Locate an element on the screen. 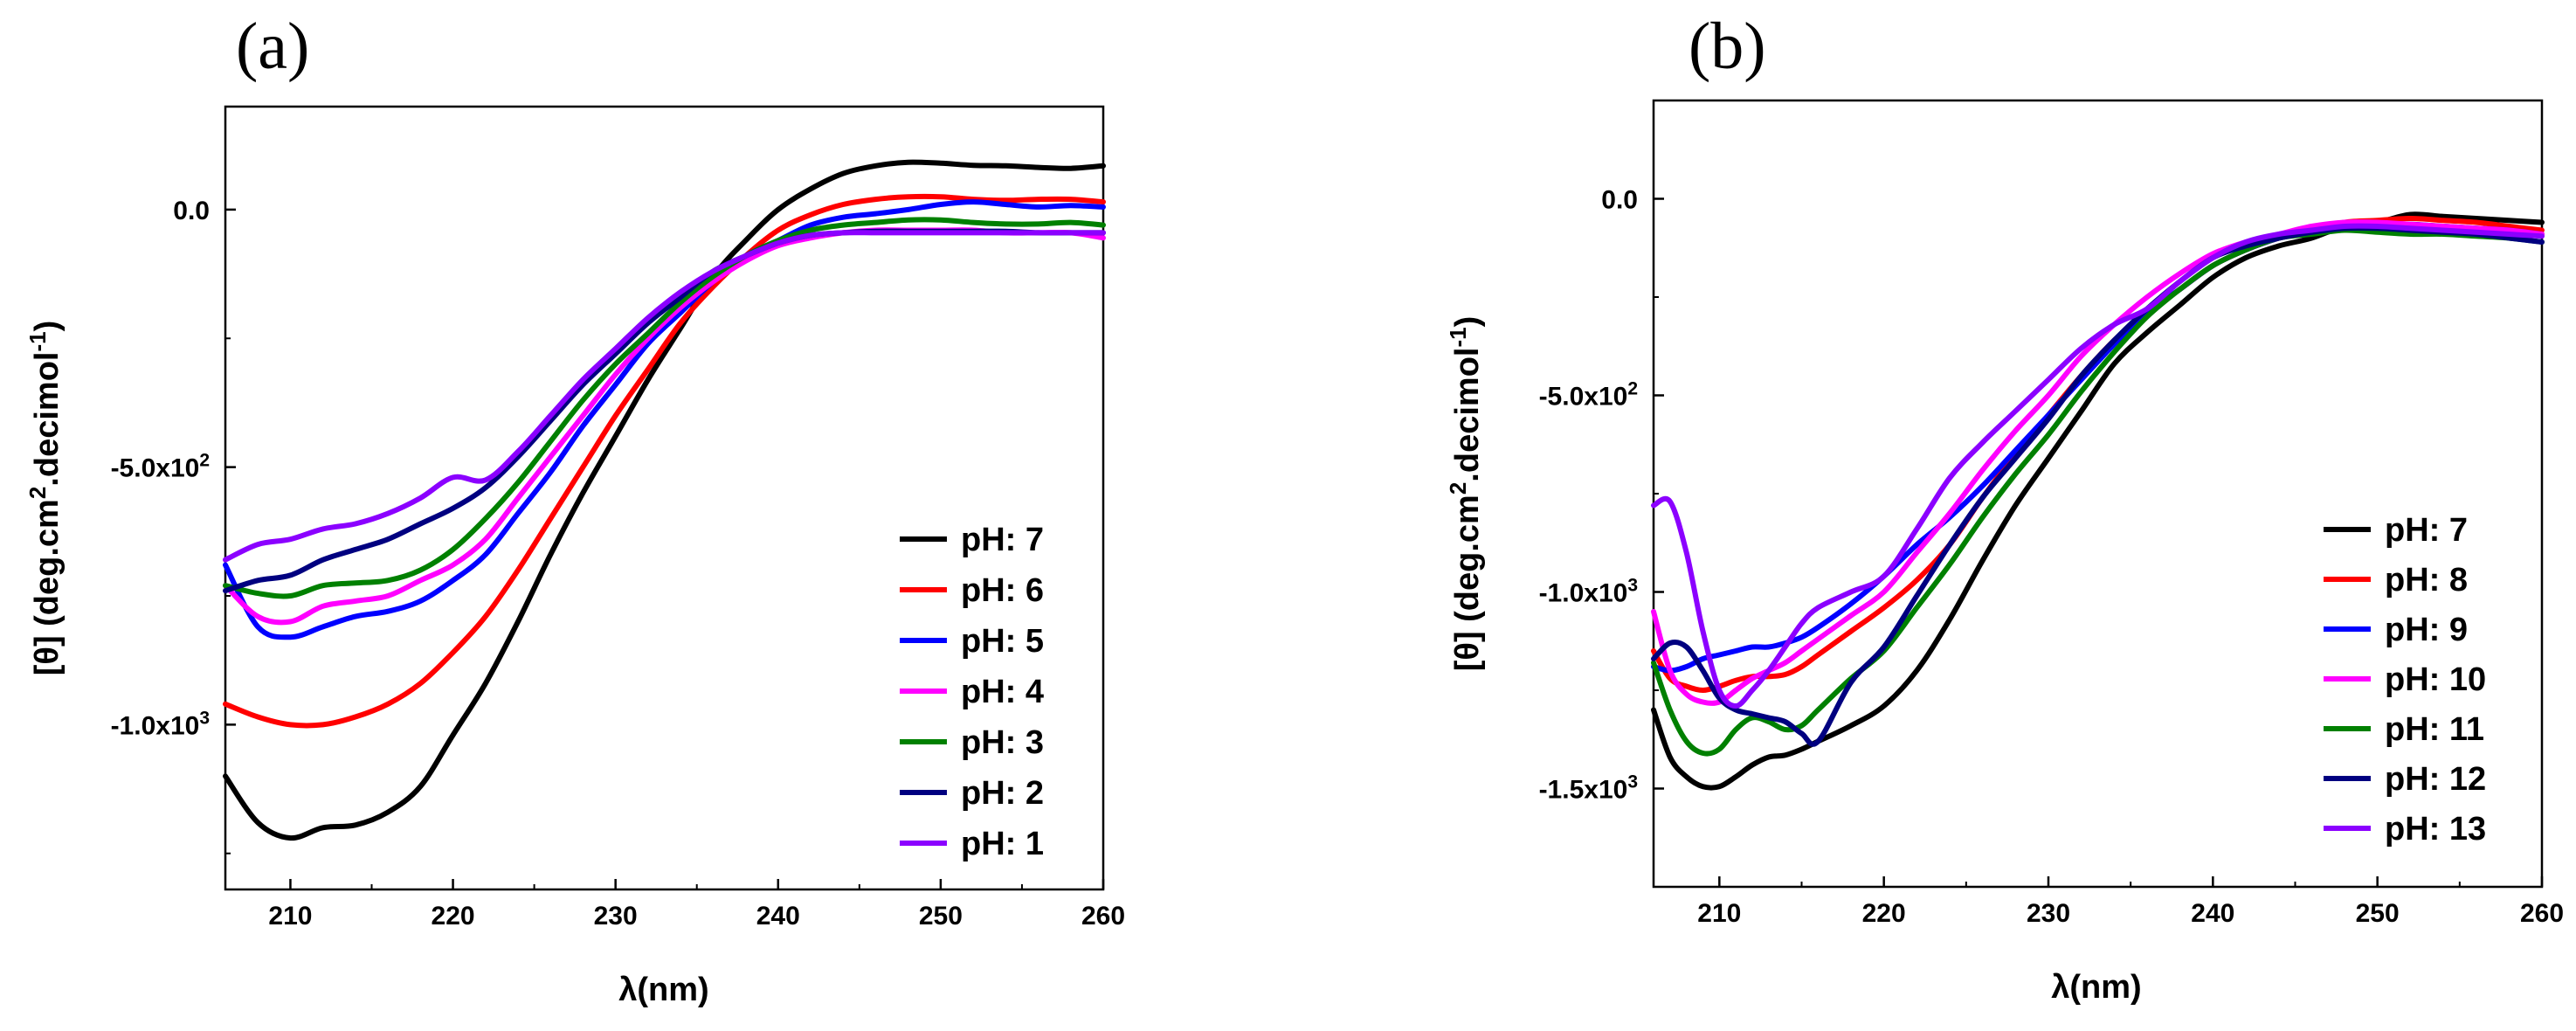  y-tick-label: -1.5x10³ is located at coordinates (1588, 788).